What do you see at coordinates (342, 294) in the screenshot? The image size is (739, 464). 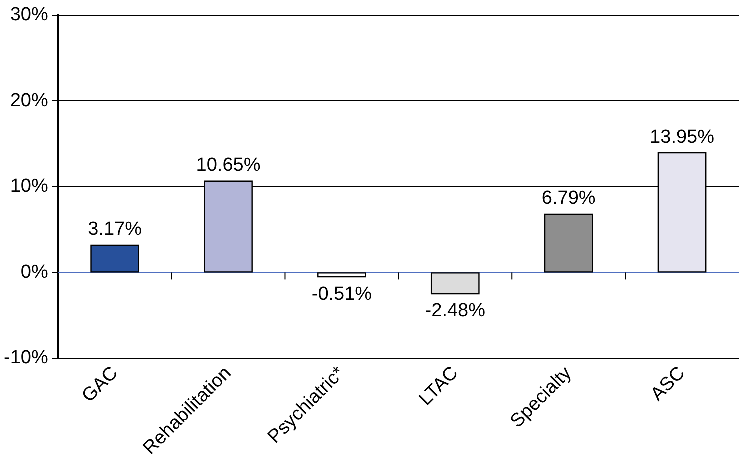 I see `data-label: -0.51%` at bounding box center [342, 294].